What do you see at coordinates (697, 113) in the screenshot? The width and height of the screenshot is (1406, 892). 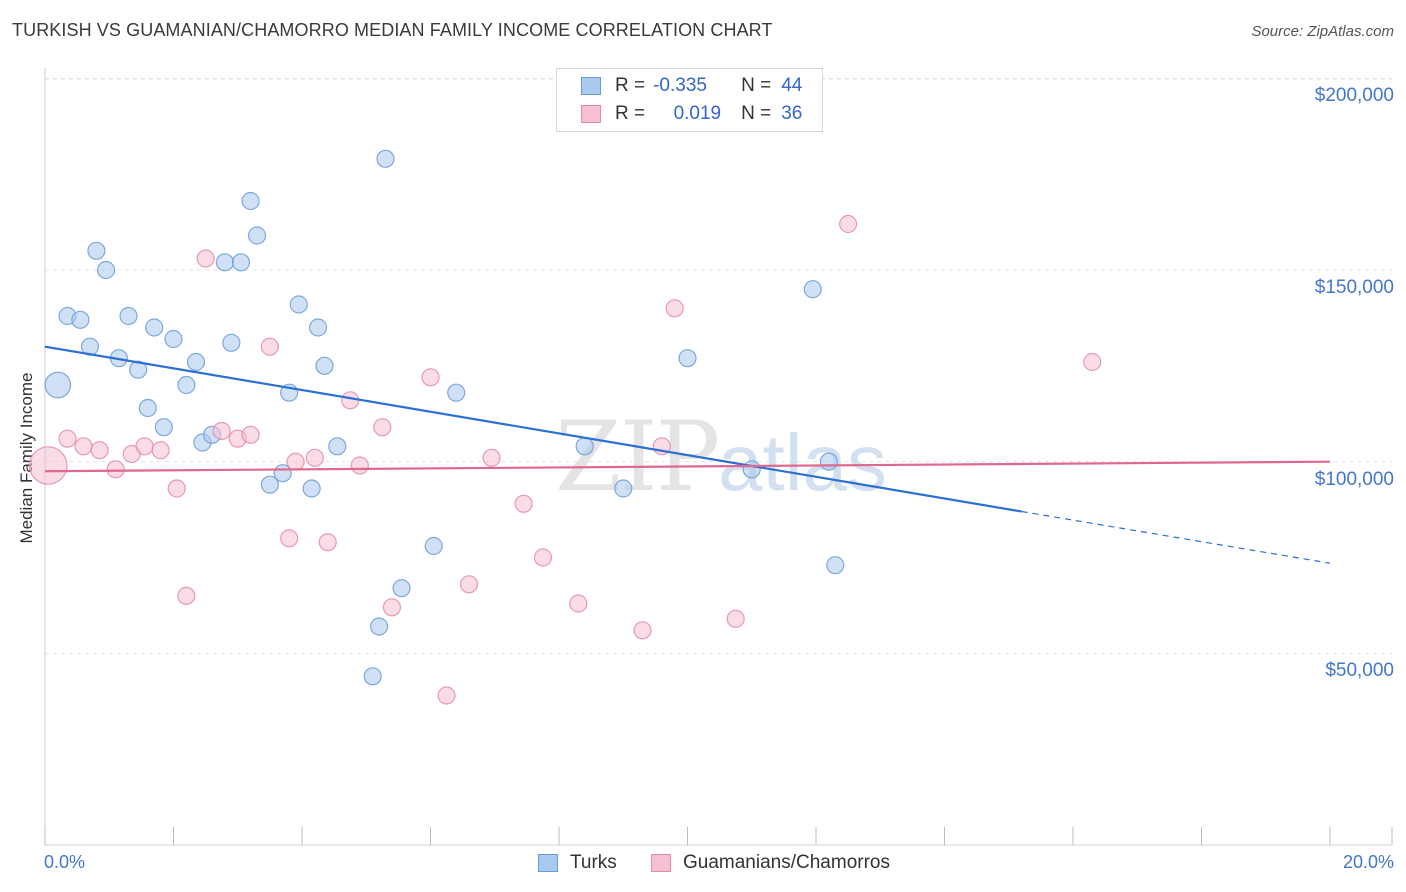 I see `r-value: 0.019` at bounding box center [697, 113].